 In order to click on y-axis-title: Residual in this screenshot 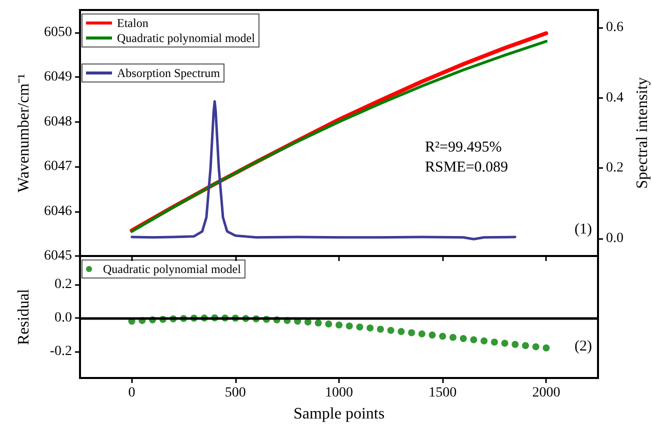, I will do `click(24, 316)`.